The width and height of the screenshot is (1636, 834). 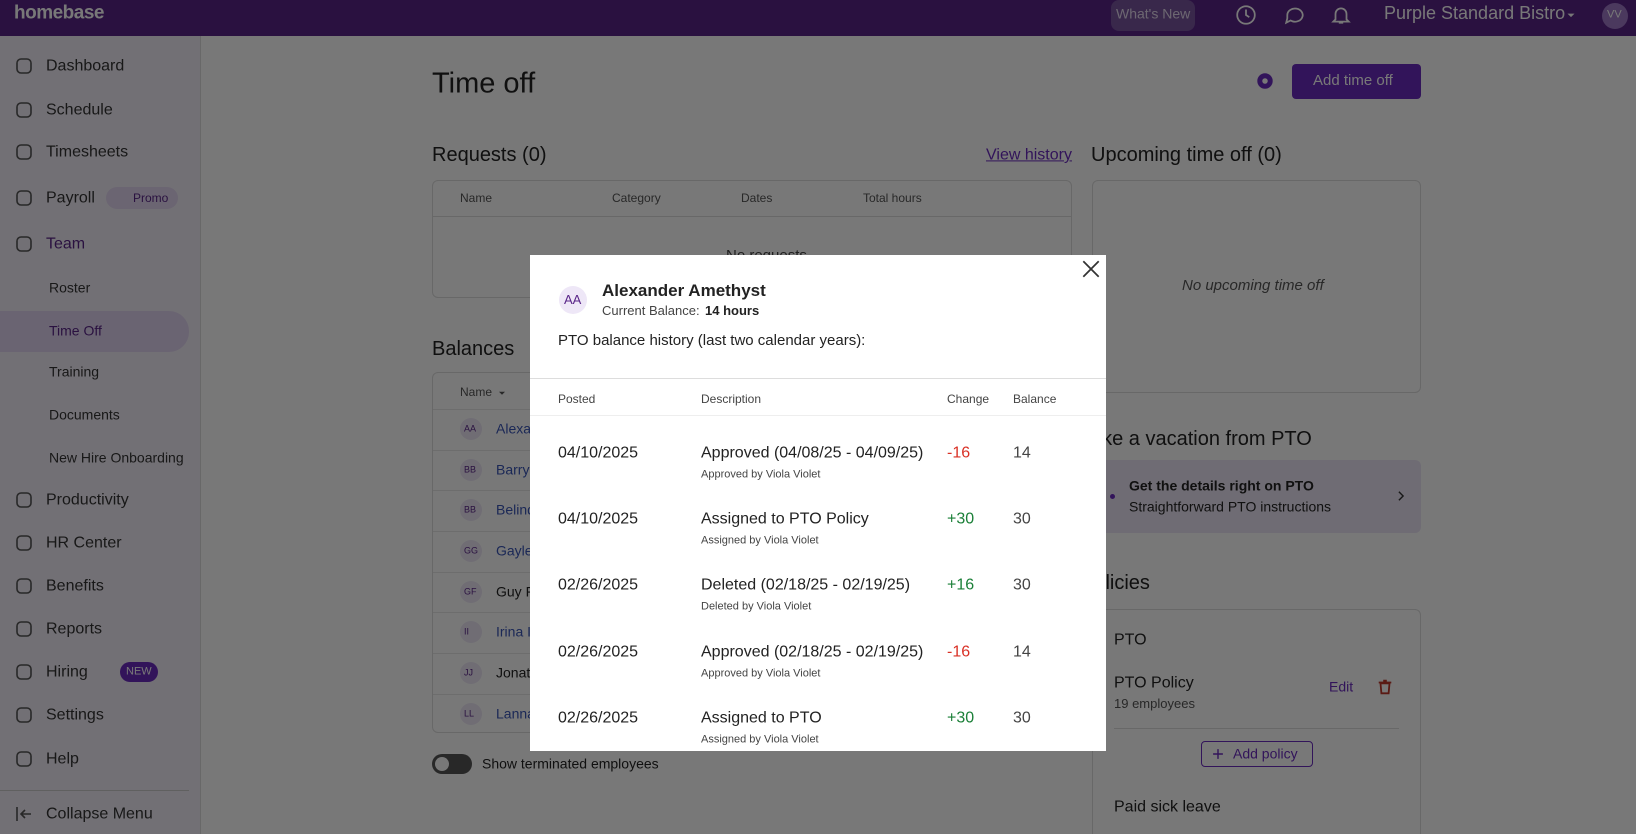 What do you see at coordinates (1035, 398) in the screenshot?
I see `column-header: Balance` at bounding box center [1035, 398].